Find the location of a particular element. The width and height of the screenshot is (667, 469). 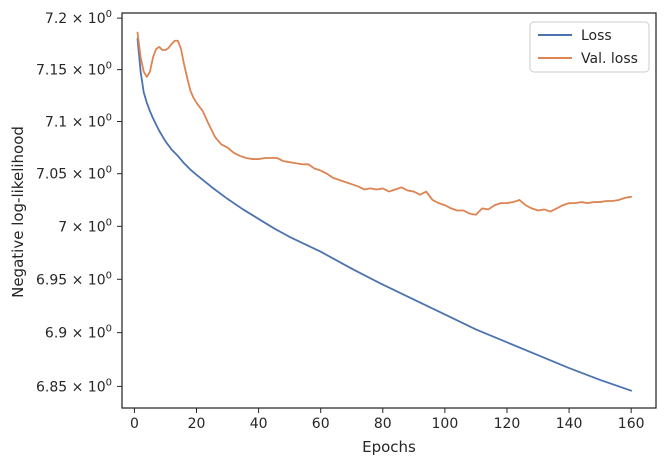

x-tick-label: 100 is located at coordinates (445, 424).